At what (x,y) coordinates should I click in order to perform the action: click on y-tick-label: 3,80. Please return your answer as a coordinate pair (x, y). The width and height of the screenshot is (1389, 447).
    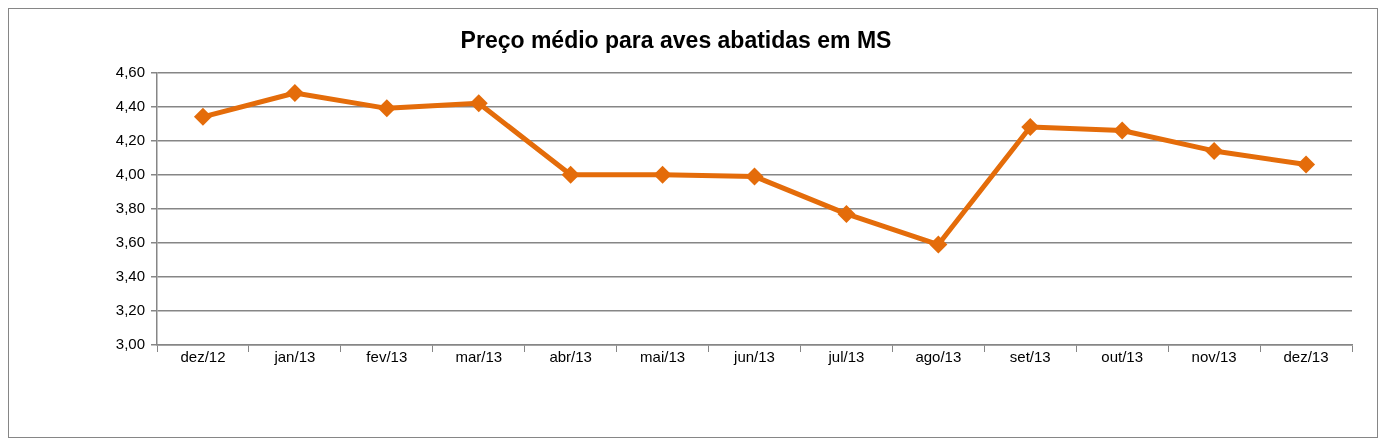
    Looking at the image, I should click on (130, 207).